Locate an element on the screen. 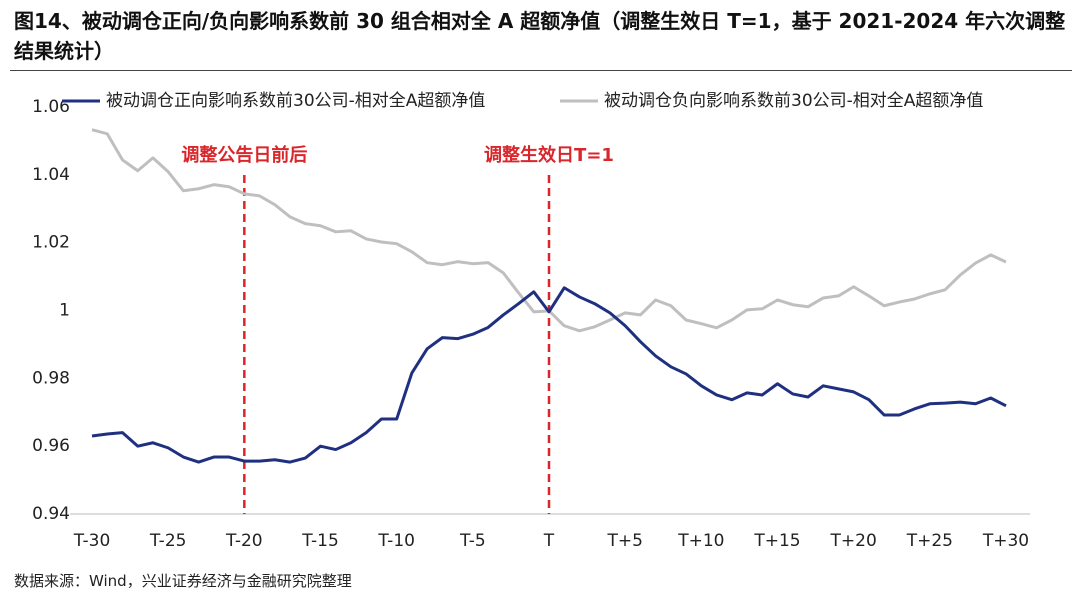 This screenshot has height=611, width=1080. x-tick-label: T+5 is located at coordinates (624, 541).